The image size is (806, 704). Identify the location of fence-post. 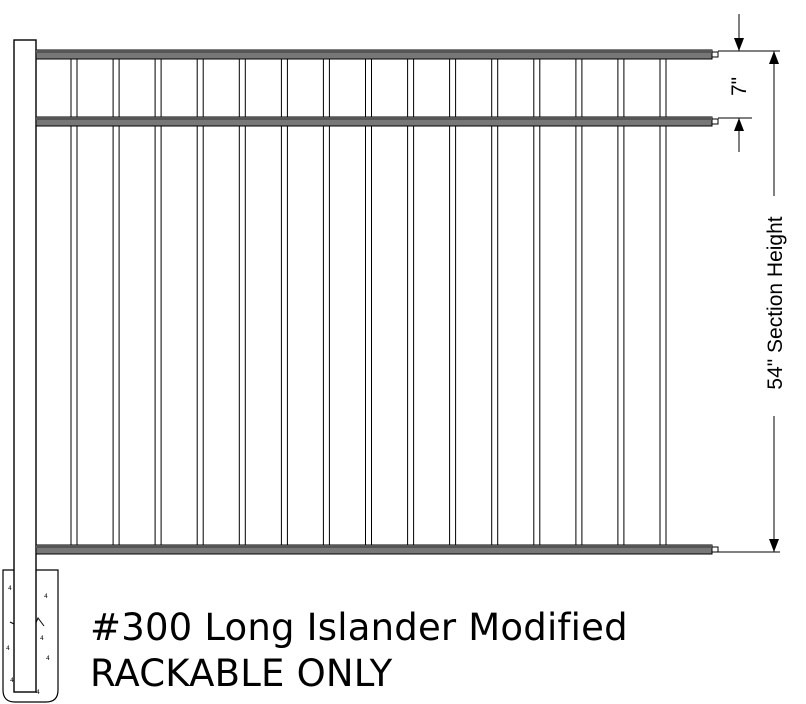
(25, 366).